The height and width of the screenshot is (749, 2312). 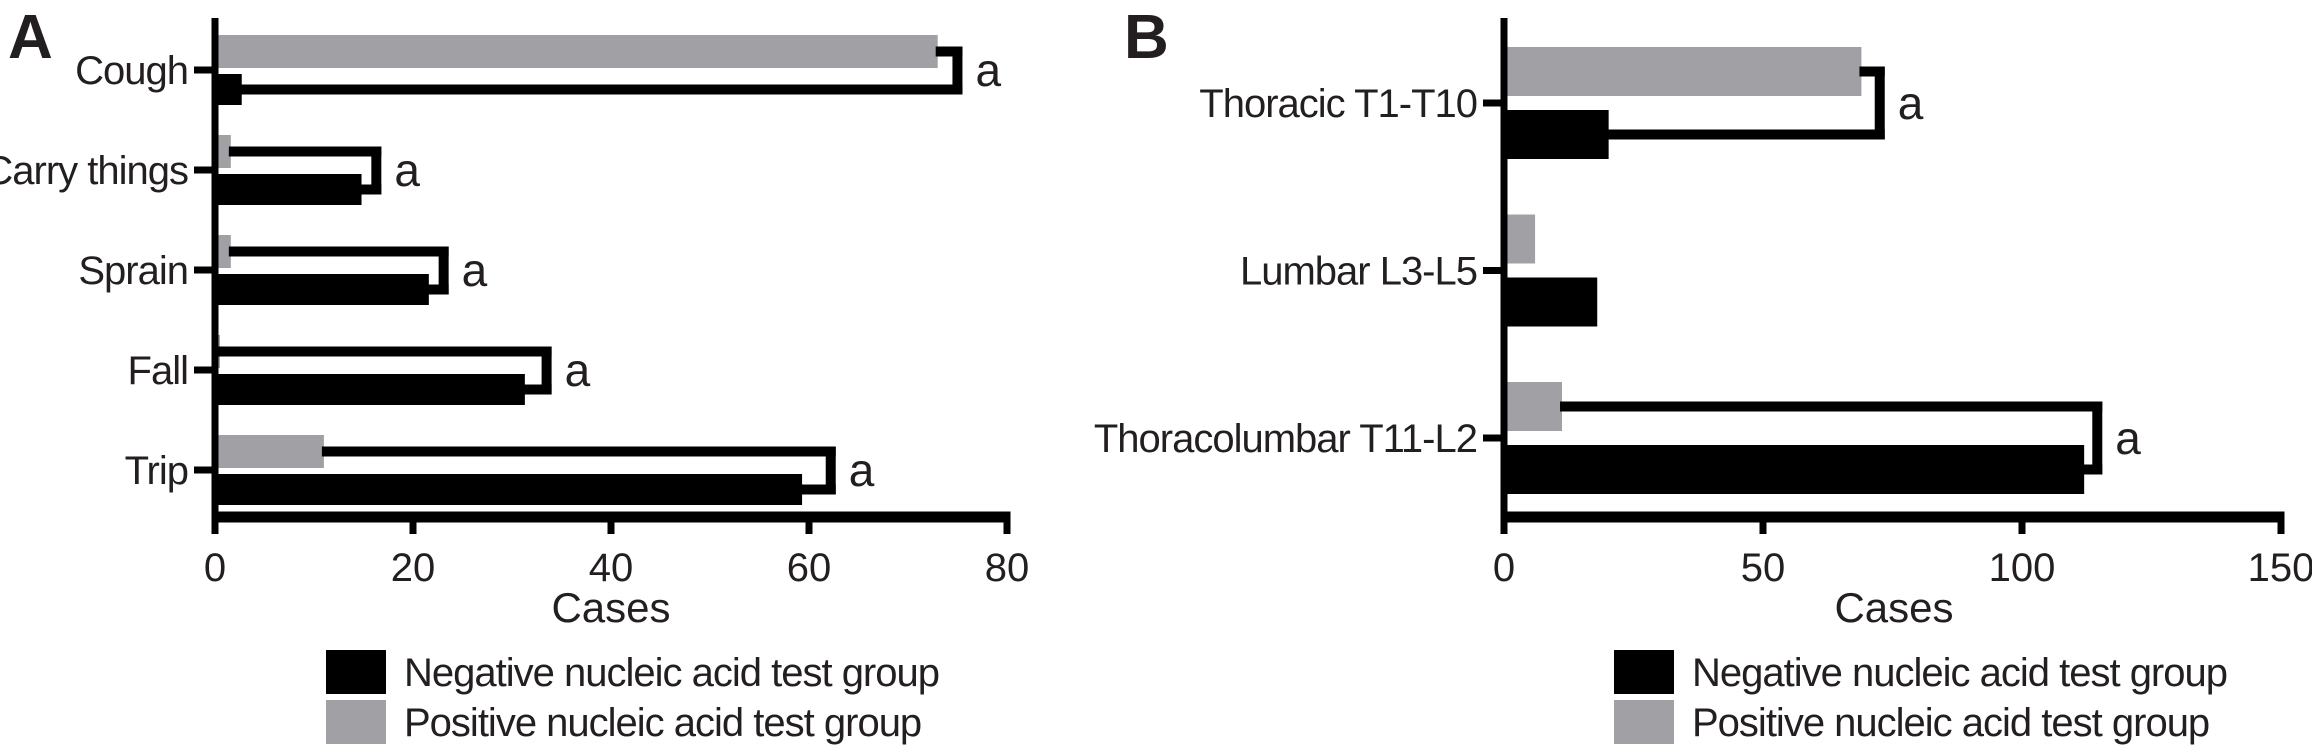 What do you see at coordinates (1285, 439) in the screenshot?
I see `category-label: Thoracolumbar T11-L2` at bounding box center [1285, 439].